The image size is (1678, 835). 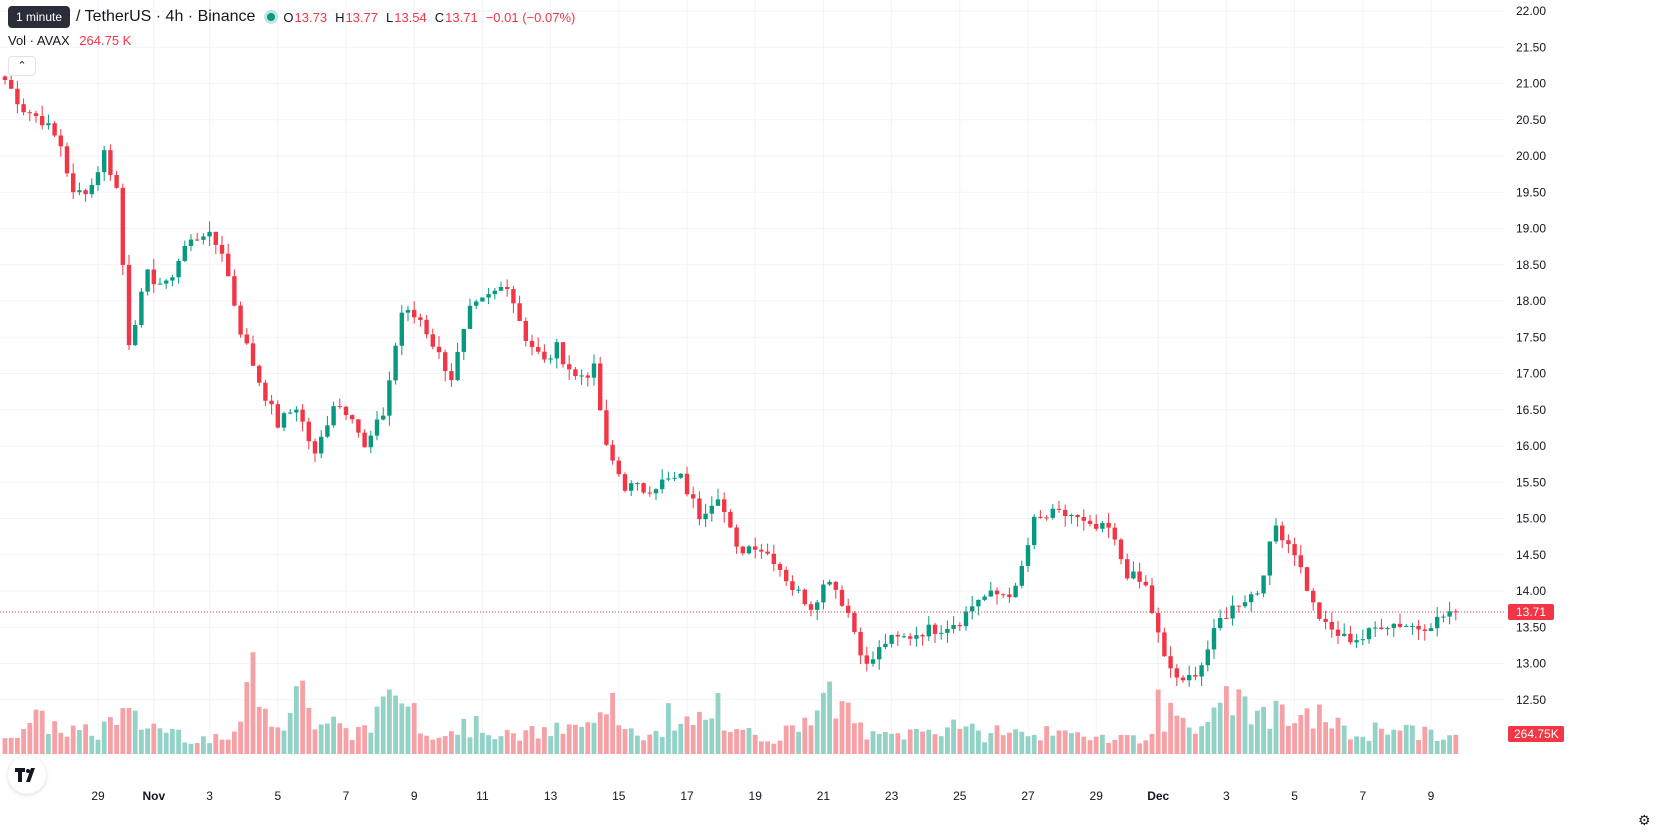 I want to click on price-tick-label: 13.00, so click(x=1531, y=664).